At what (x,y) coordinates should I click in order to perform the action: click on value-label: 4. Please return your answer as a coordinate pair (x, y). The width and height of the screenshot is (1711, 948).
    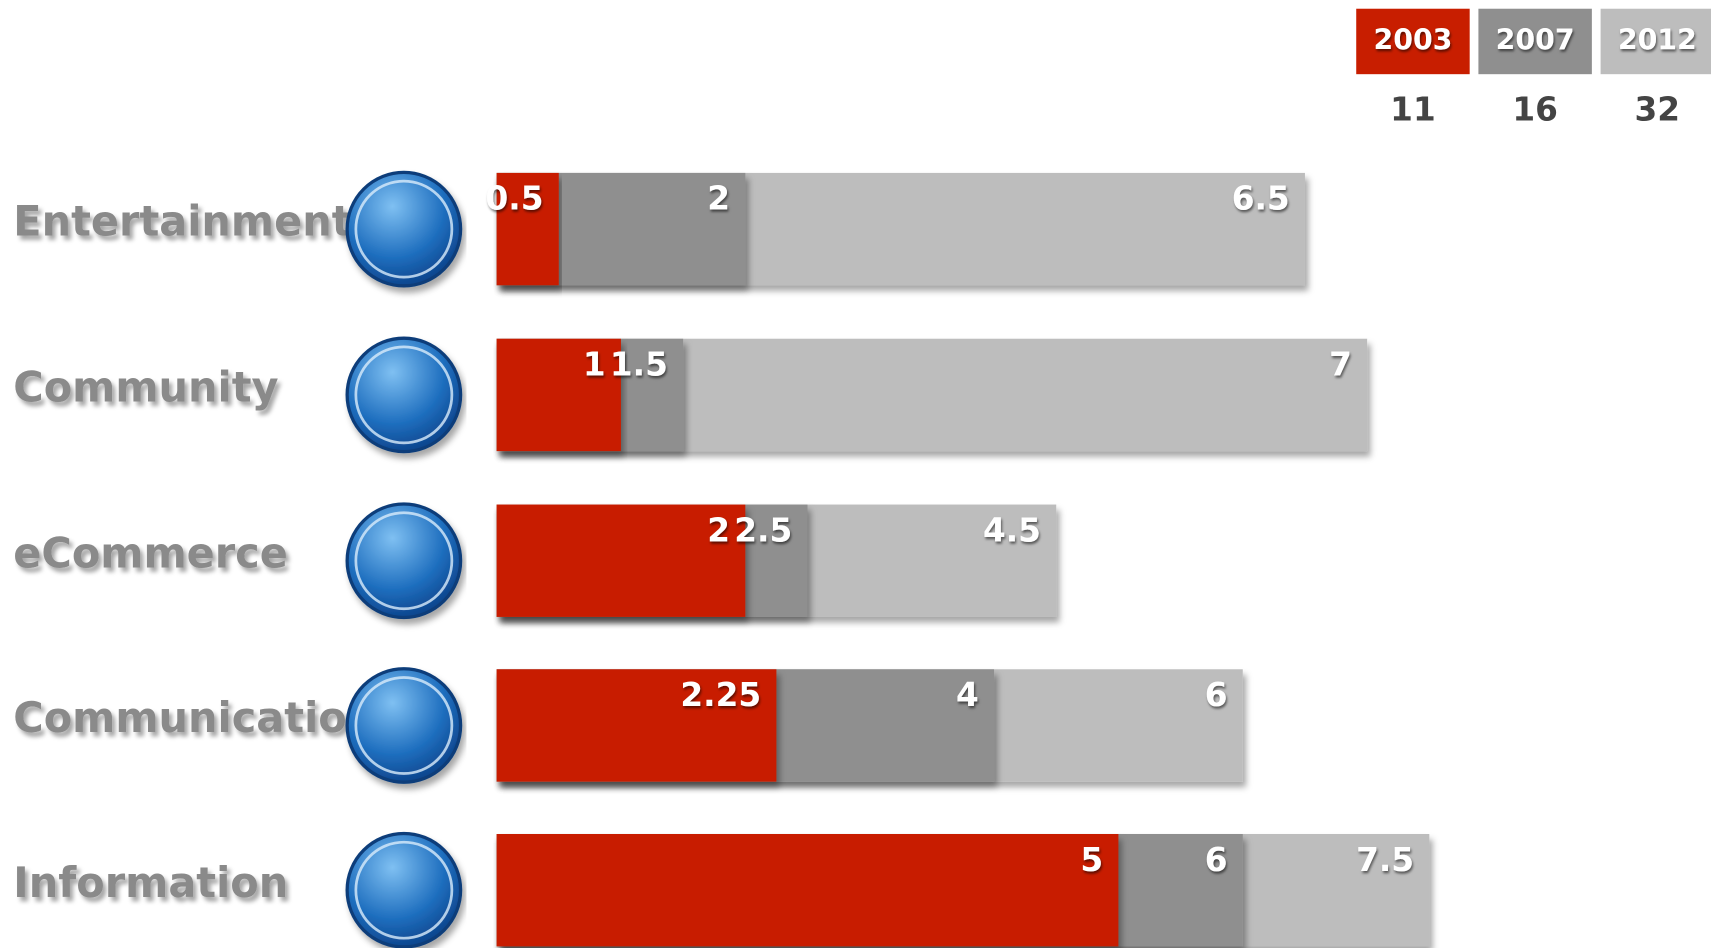
    Looking at the image, I should click on (967, 695).